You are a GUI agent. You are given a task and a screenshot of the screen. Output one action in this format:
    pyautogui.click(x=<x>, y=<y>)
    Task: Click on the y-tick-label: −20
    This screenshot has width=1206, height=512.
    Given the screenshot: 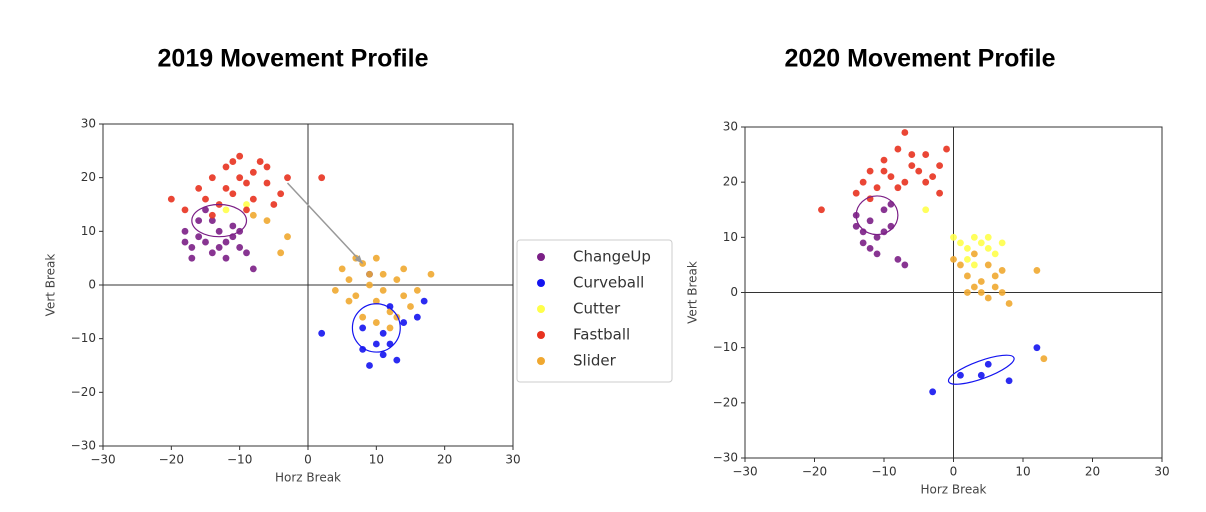 What is the action you would take?
    pyautogui.click(x=725, y=402)
    